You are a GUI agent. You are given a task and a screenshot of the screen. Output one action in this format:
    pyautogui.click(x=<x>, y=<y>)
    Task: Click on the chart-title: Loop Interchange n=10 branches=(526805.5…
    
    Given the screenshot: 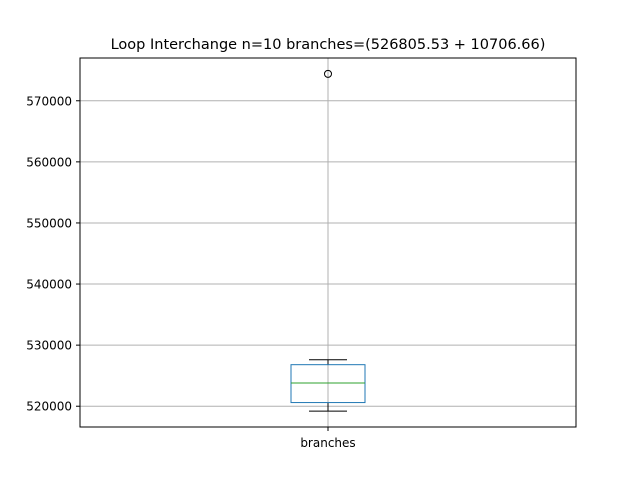 What is the action you would take?
    pyautogui.click(x=328, y=45)
    